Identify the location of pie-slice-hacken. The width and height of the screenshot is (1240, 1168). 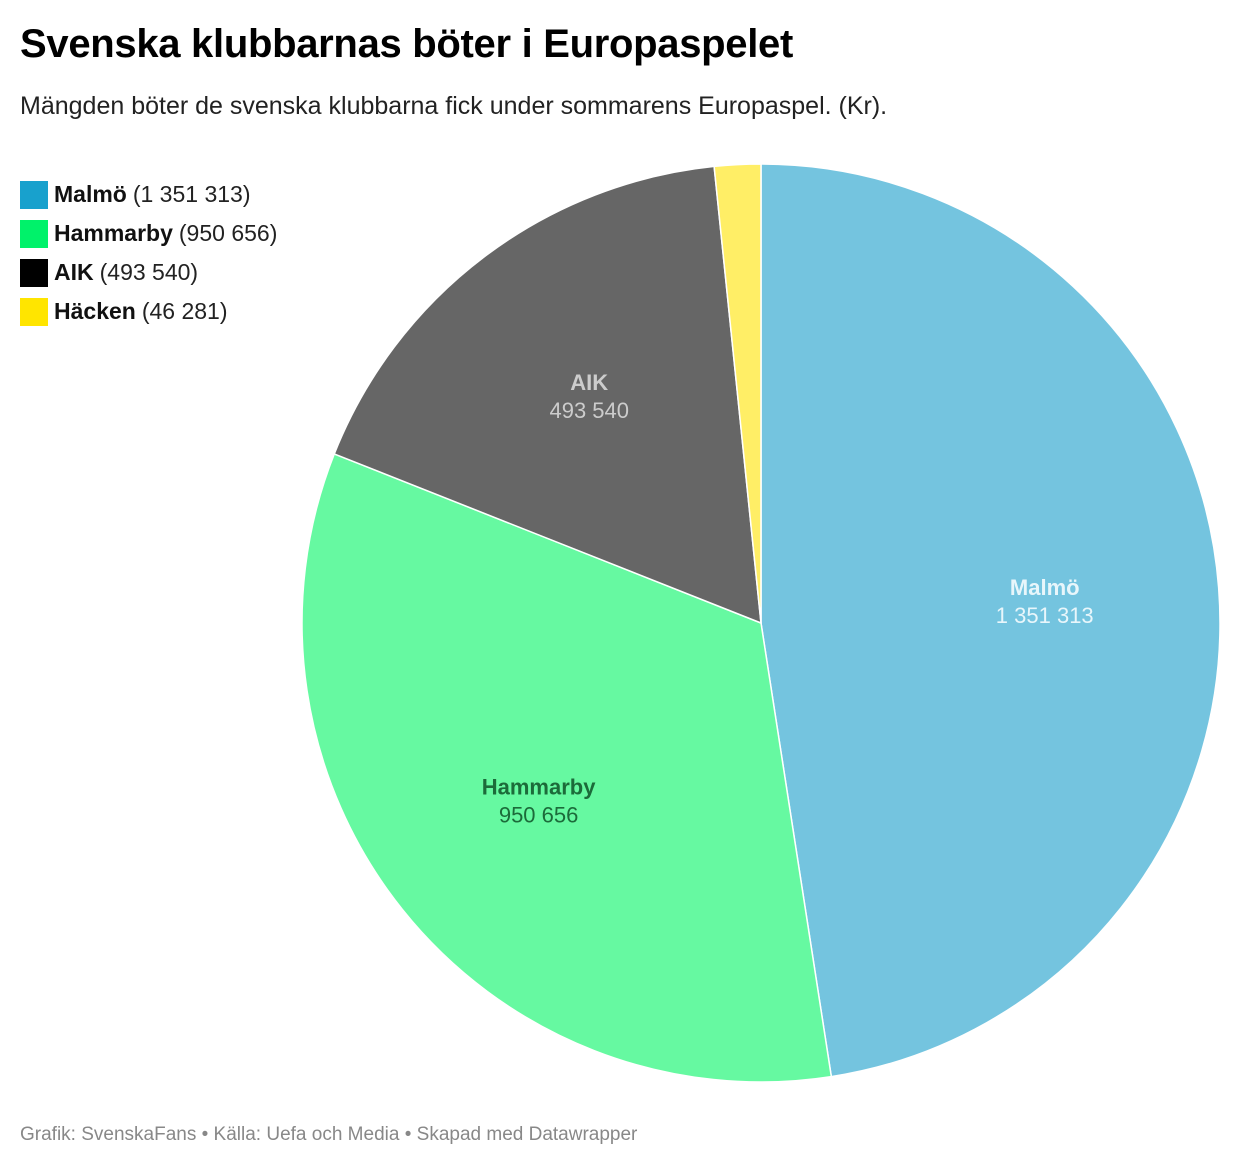
(737, 393).